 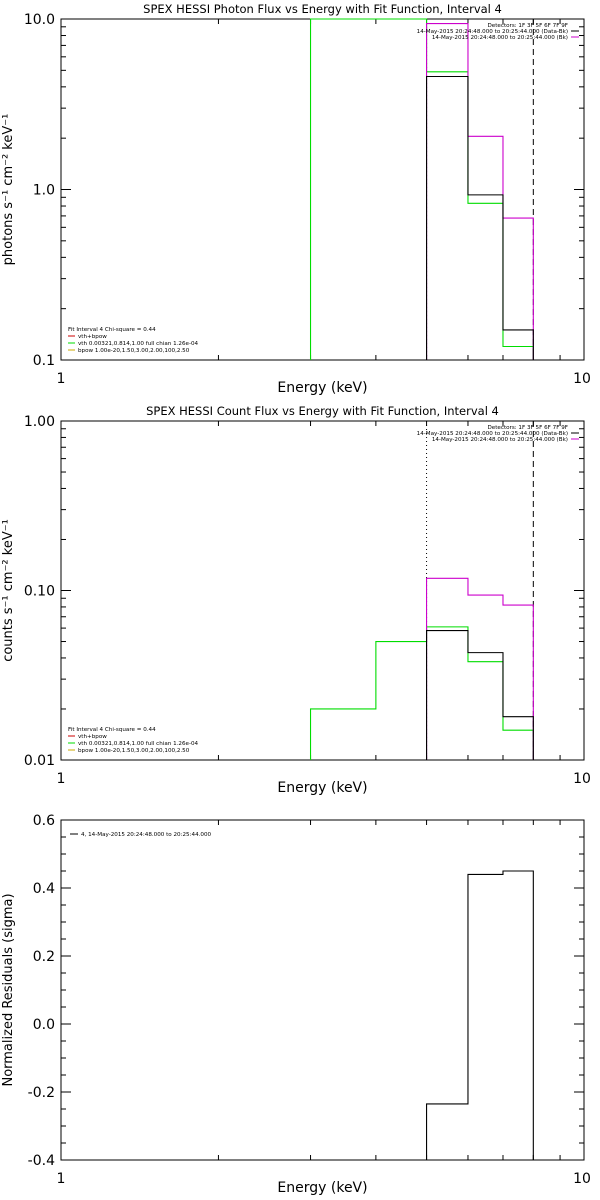 I want to click on y-tick-label: 1.00, so click(x=39, y=422).